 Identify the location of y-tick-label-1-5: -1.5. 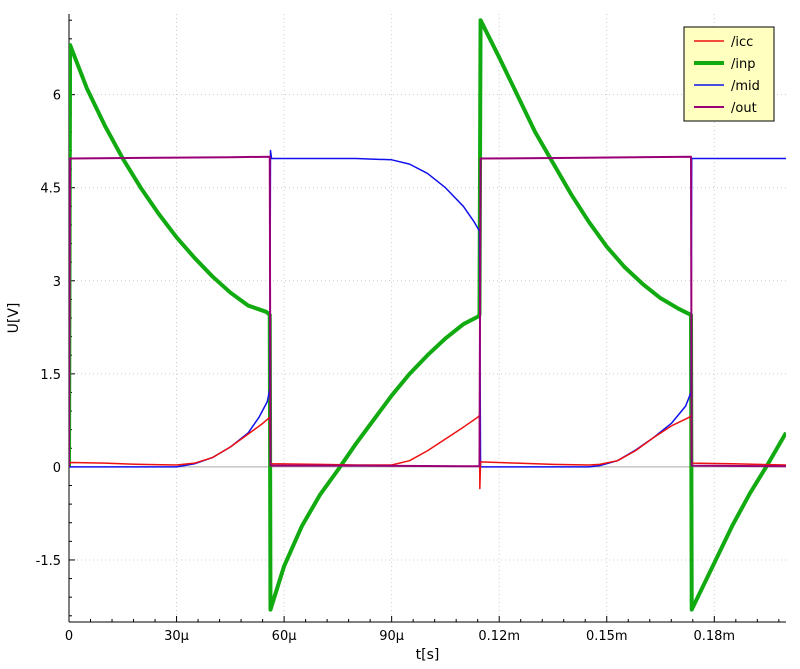
(48, 561).